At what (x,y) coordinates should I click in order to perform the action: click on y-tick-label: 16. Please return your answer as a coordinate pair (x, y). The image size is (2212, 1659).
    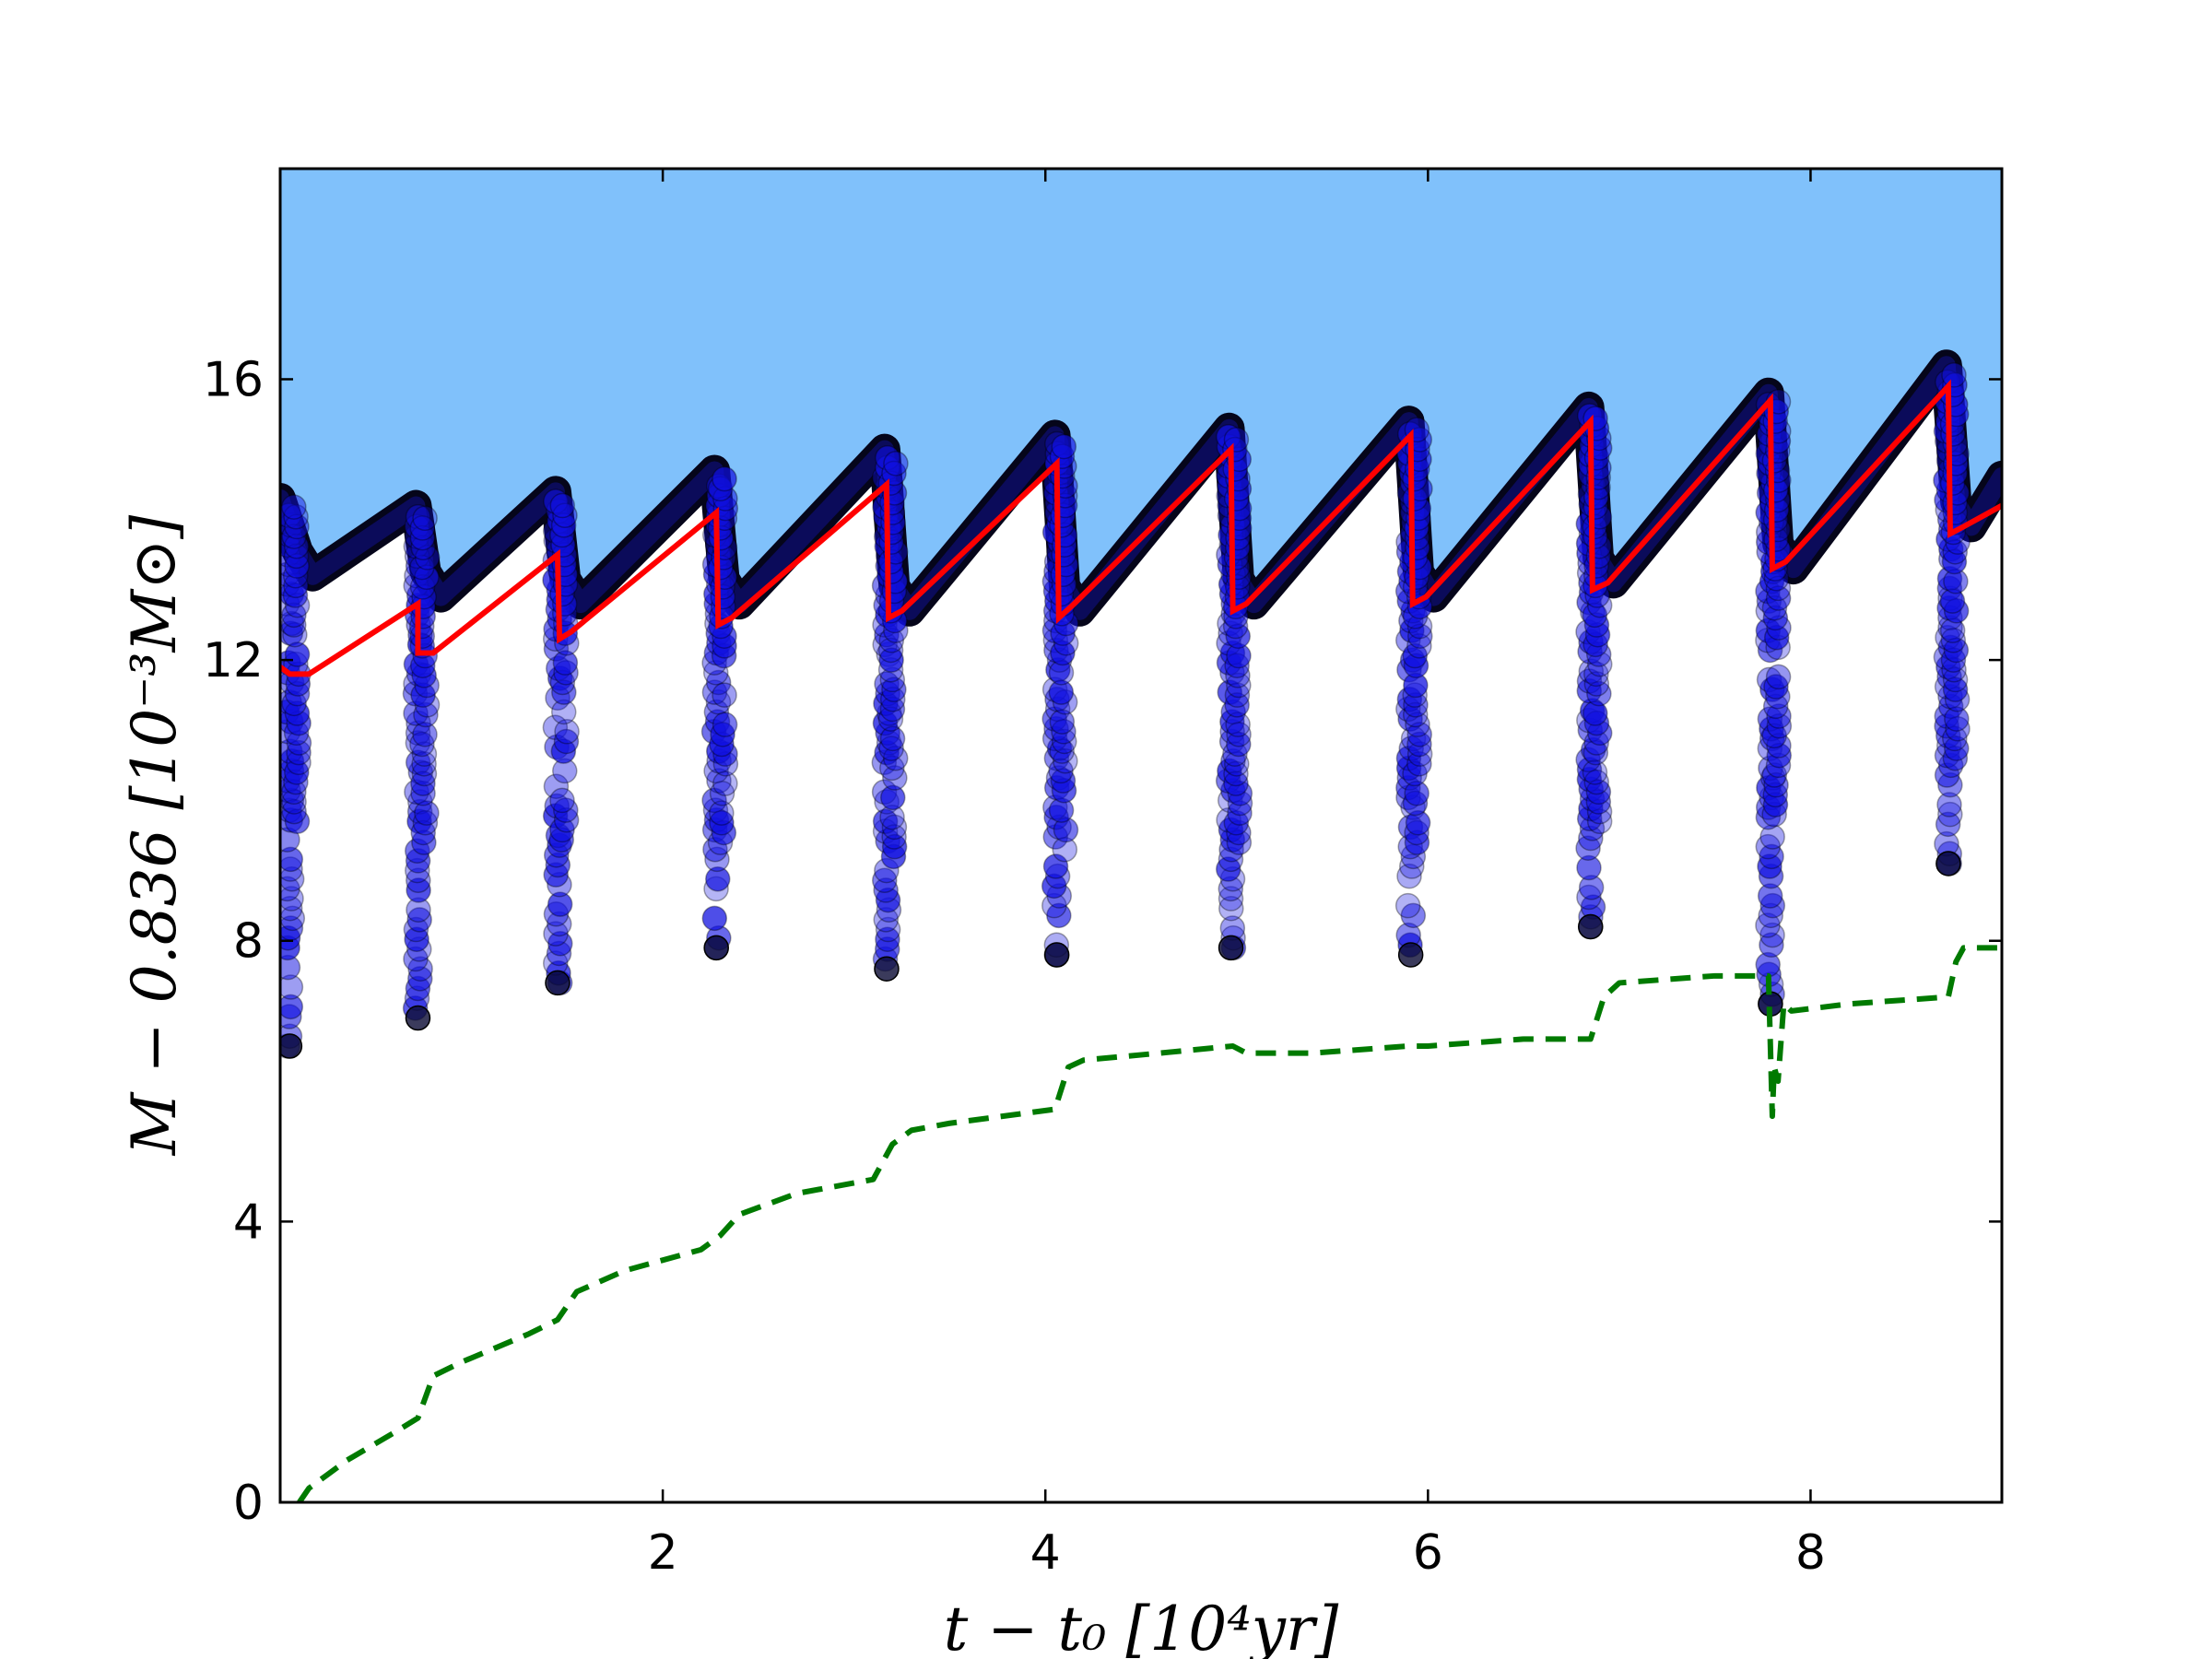
    Looking at the image, I should click on (233, 379).